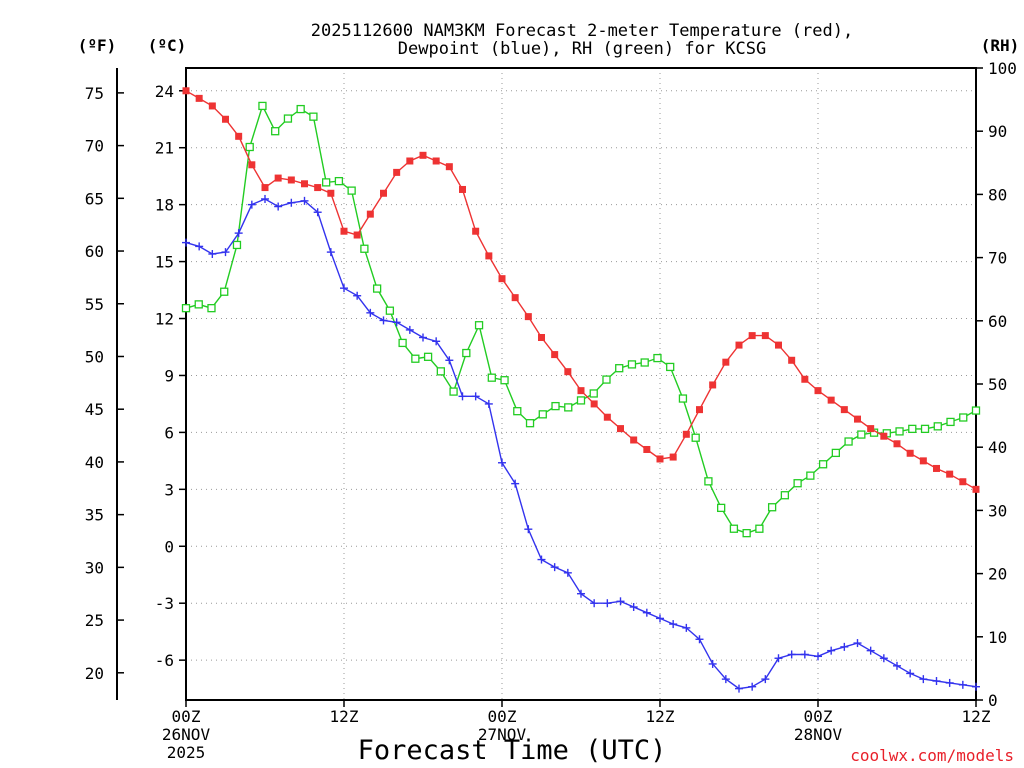 Image resolution: width=1024 pixels, height=768 pixels. Describe the element at coordinates (997, 321) in the screenshot. I see `rh-tick-label: 60` at that location.